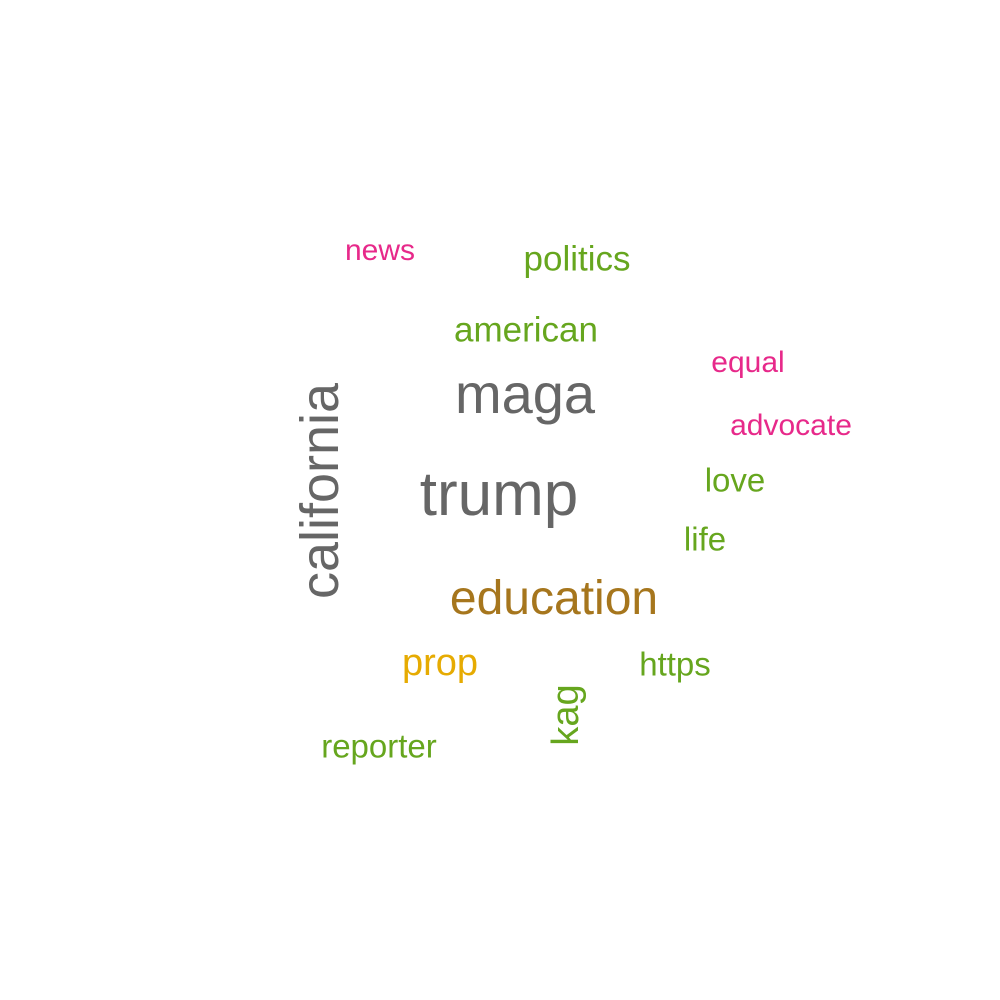 The width and height of the screenshot is (1000, 1000). I want to click on word-life: life, so click(705, 539).